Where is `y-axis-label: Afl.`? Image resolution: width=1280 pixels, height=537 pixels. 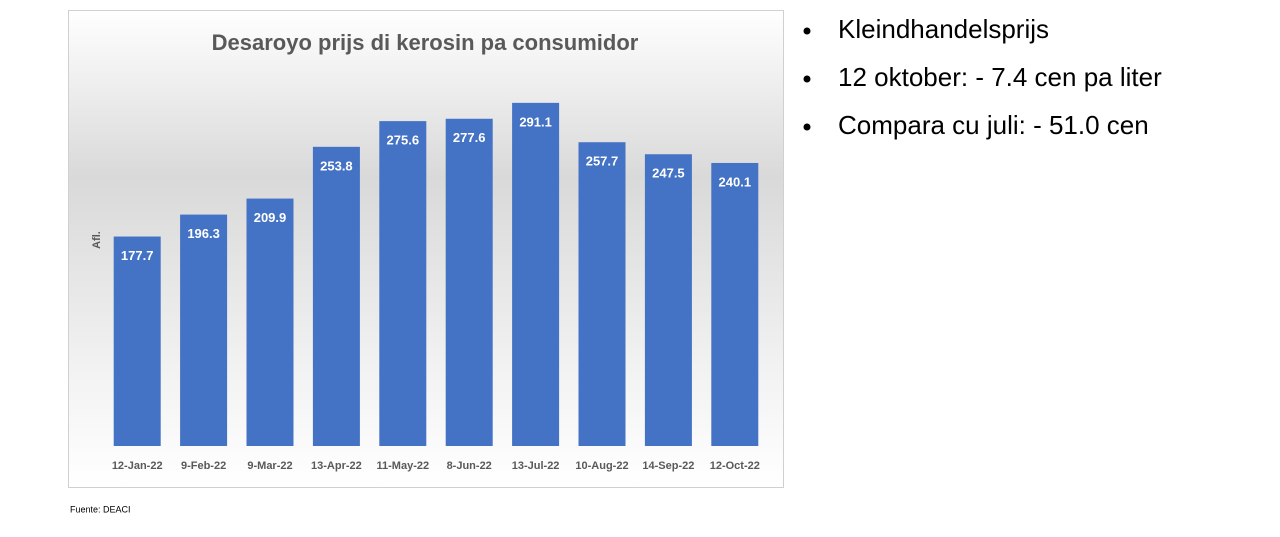 y-axis-label: Afl. is located at coordinates (97, 240).